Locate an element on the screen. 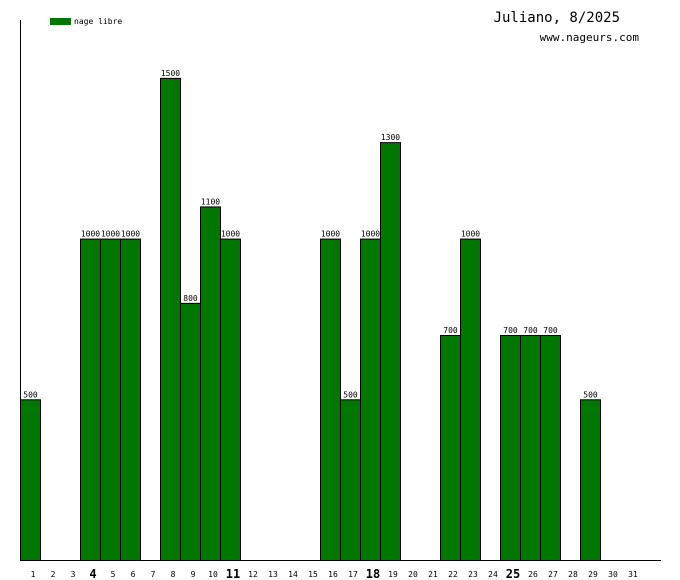 The height and width of the screenshot is (580, 680). chart-subtitle: www.nageurs.com is located at coordinates (589, 37).